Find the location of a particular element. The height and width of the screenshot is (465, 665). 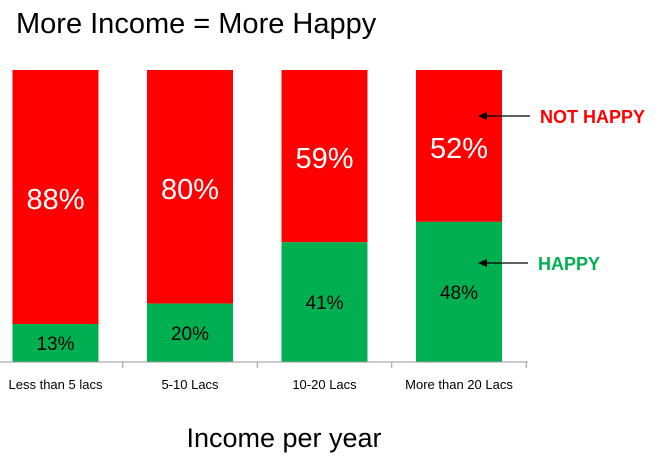

data-label-happy-1: 20% is located at coordinates (190, 334).